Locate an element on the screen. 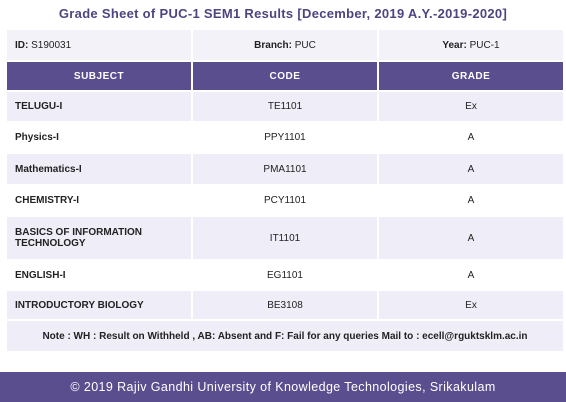  table-cell: Mathematics-I is located at coordinates (99, 169).